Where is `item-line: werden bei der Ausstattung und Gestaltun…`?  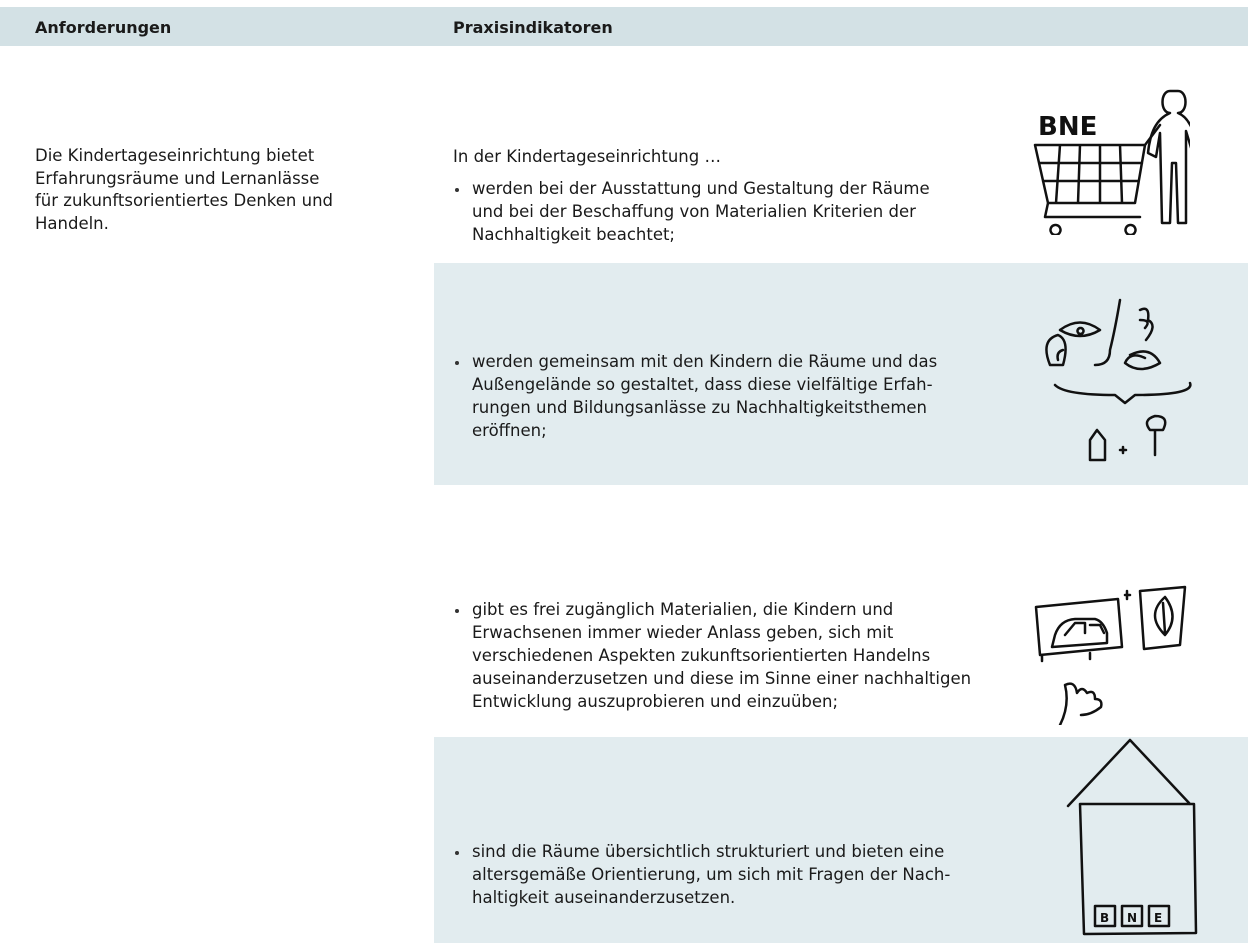 item-line: werden bei der Ausstattung und Gestaltun… is located at coordinates (701, 188).